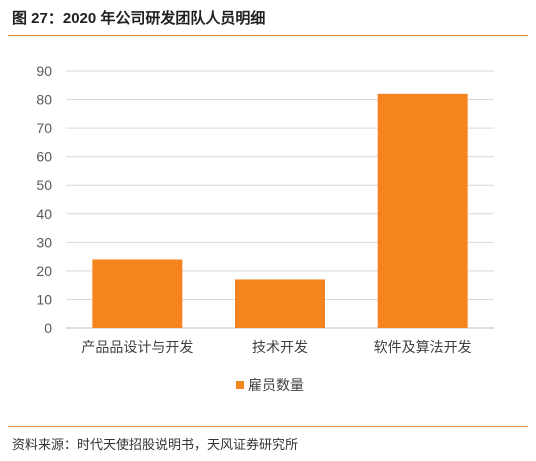 The image size is (536, 461). What do you see at coordinates (44, 199) in the screenshot?
I see `y-axis-ticks: 0 10 20 30 40 50 60 70 80 90` at bounding box center [44, 199].